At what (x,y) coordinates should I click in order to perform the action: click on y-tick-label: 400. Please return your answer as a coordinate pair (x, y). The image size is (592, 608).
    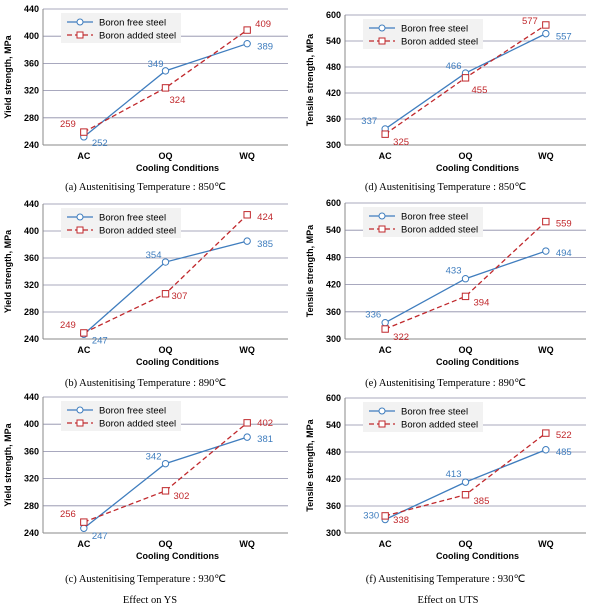
    Looking at the image, I should click on (31, 424).